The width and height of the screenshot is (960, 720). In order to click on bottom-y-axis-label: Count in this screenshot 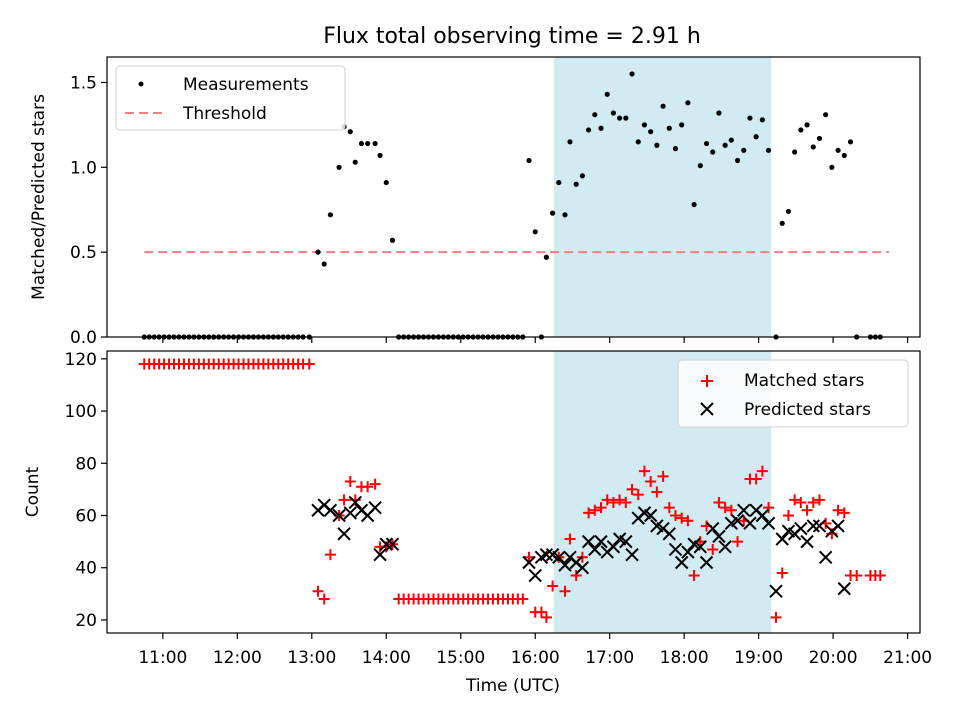, I will do `click(33, 491)`.